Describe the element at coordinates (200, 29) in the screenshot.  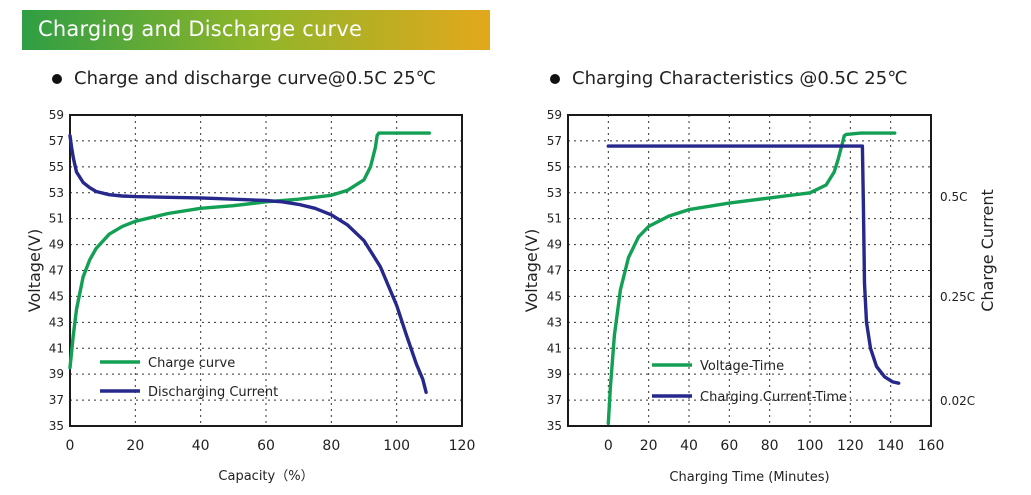
I see `banner-title: Charging and Discharge curve` at that location.